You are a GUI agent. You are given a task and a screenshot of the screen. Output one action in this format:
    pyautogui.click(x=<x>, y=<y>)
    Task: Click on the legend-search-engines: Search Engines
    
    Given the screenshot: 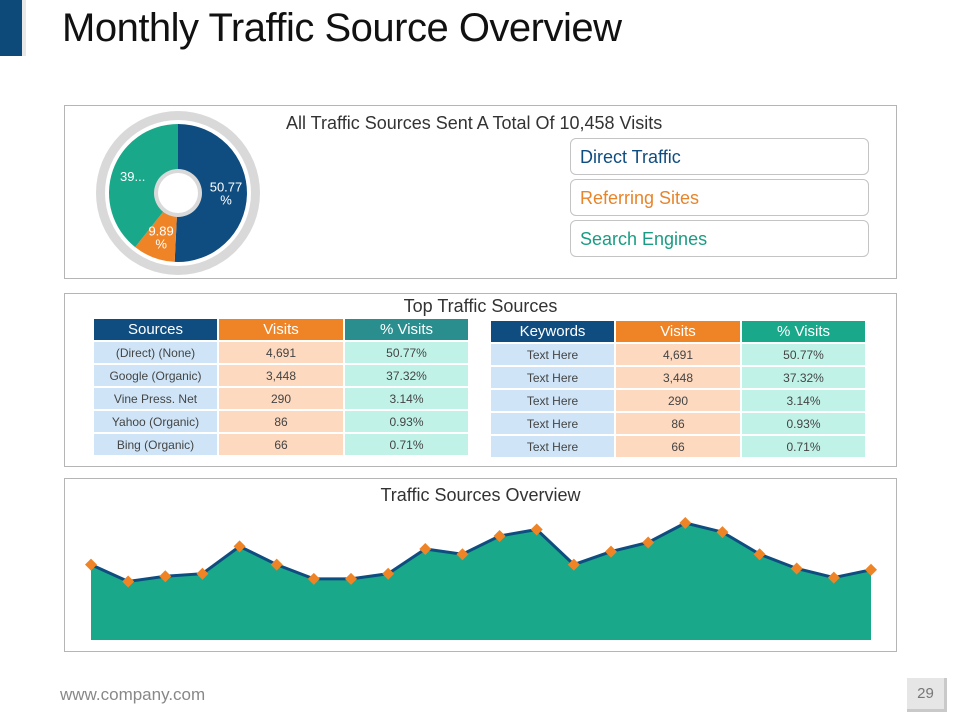 What is the action you would take?
    pyautogui.click(x=719, y=238)
    